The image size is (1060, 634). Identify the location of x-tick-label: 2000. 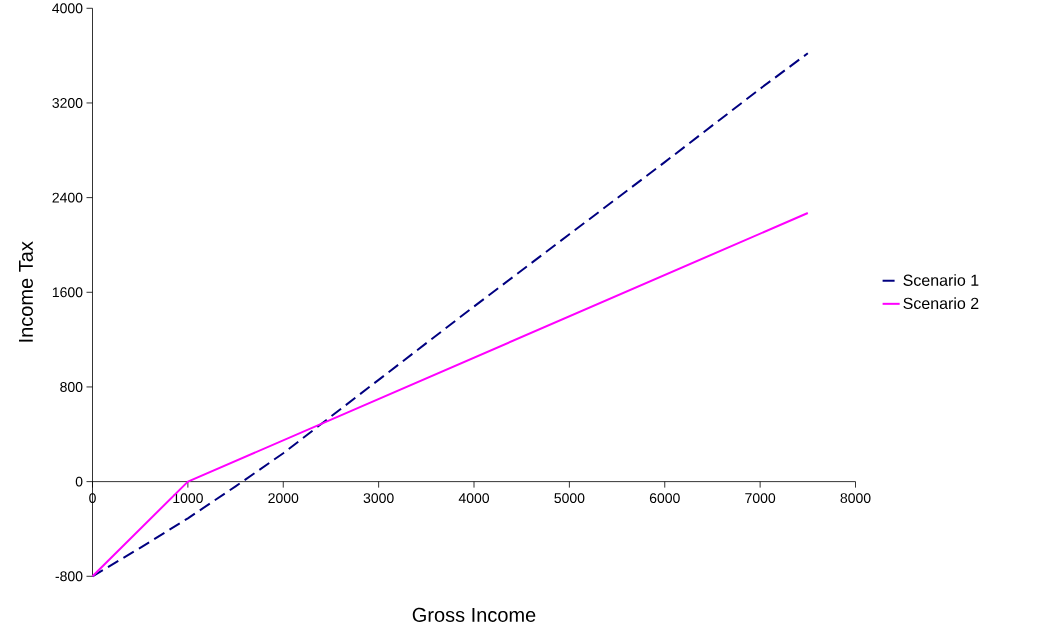
(283, 498).